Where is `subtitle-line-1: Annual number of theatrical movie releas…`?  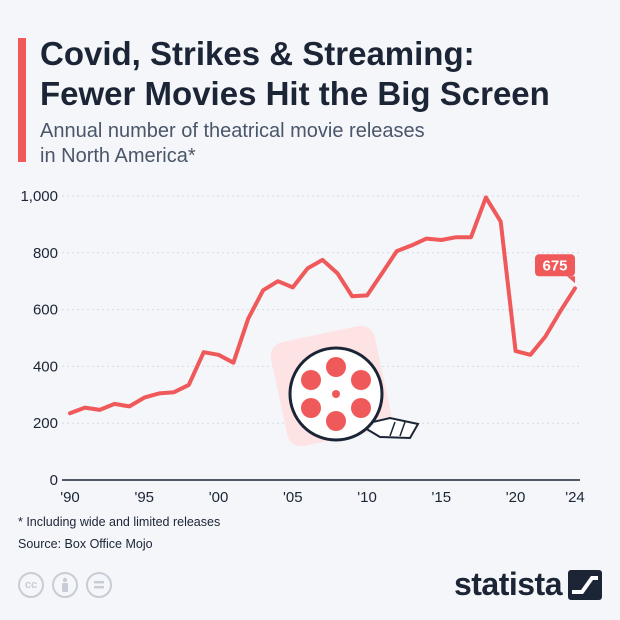 subtitle-line-1: Annual number of theatrical movie releas… is located at coordinates (232, 131).